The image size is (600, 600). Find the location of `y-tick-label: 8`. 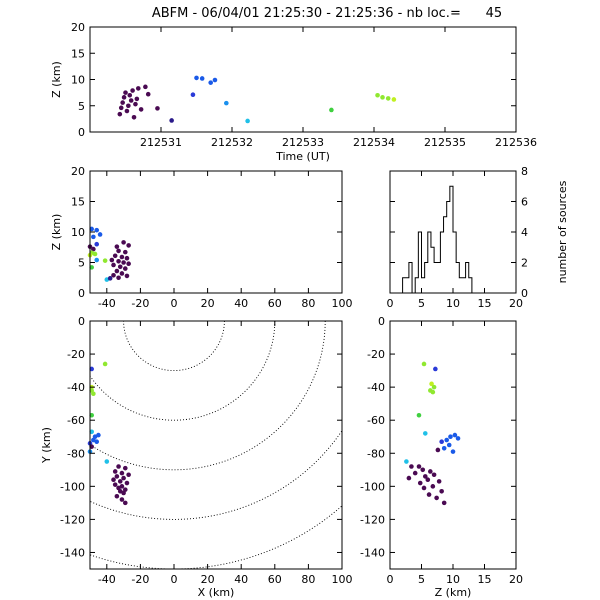

y-tick-label: 8 is located at coordinates (524, 171).